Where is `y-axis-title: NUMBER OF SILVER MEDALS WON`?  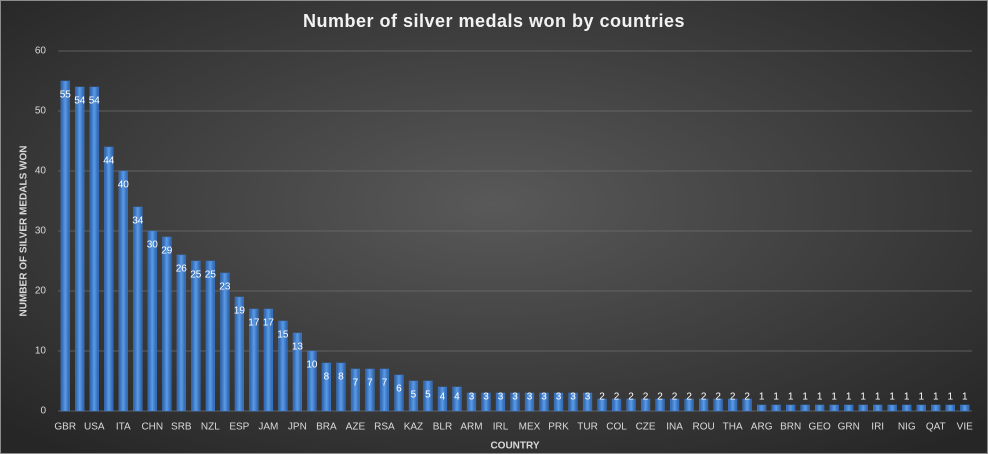 y-axis-title: NUMBER OF SILVER MEDALS WON is located at coordinates (24, 231).